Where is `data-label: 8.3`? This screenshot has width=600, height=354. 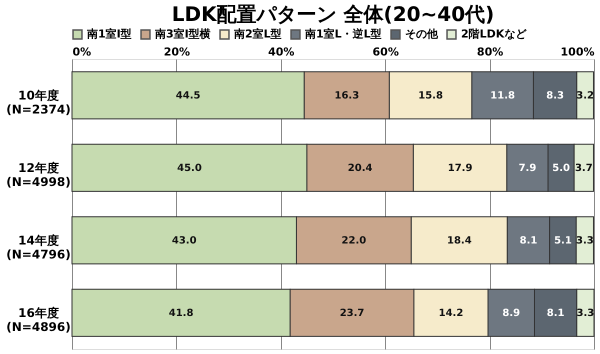
data-label: 8.3 is located at coordinates (555, 96).